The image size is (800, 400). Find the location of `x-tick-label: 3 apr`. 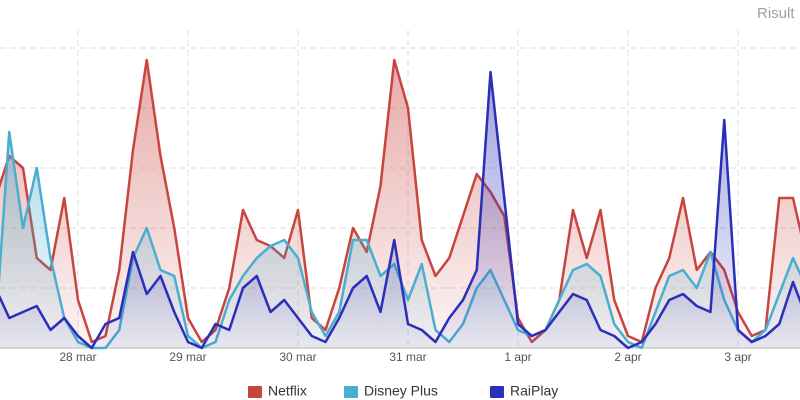

x-tick-label: 3 apr is located at coordinates (737, 357).